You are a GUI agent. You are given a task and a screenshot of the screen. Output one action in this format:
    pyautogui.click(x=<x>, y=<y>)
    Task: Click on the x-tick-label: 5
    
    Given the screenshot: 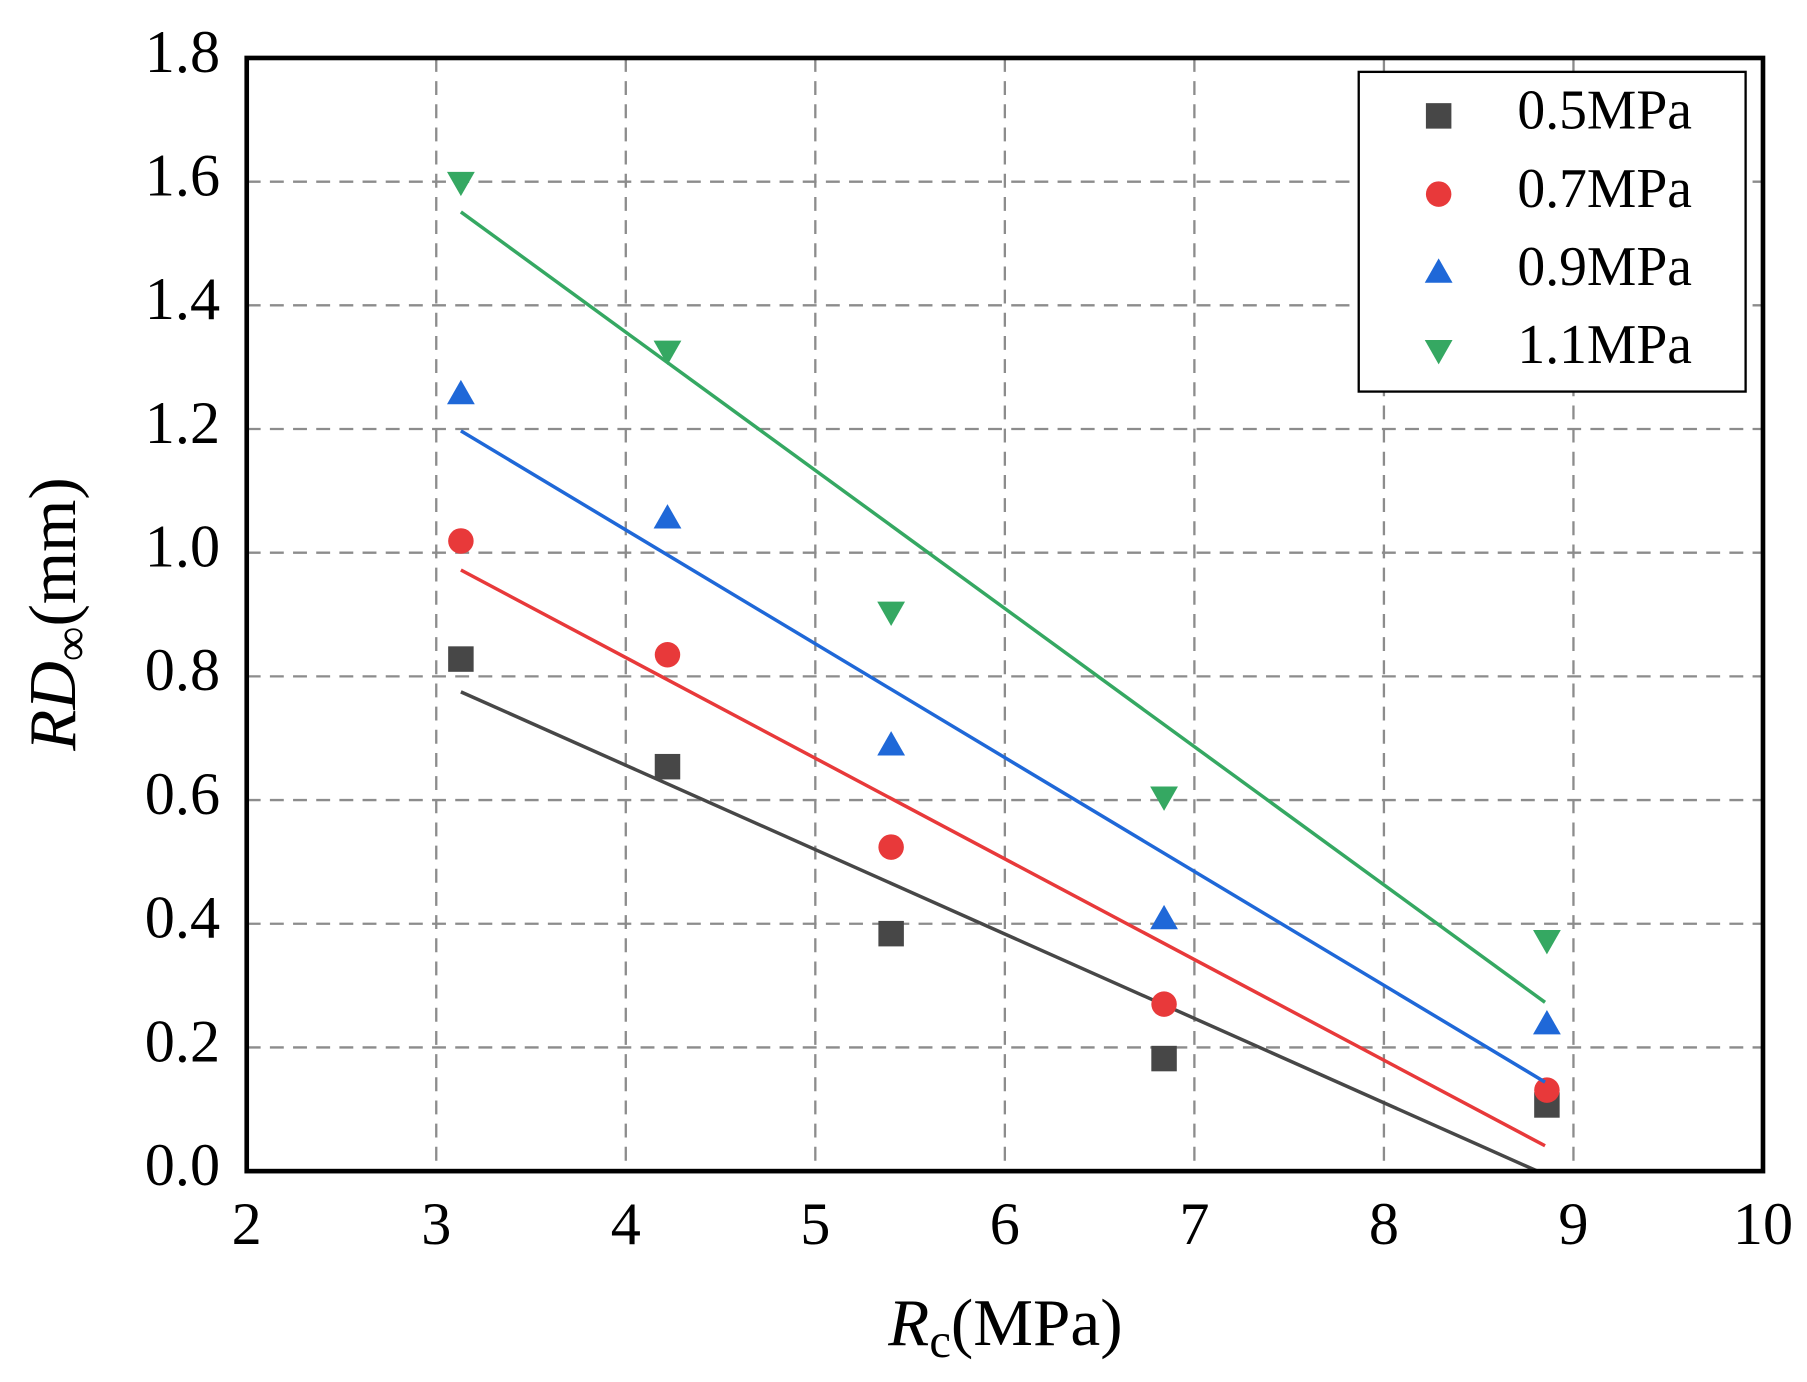 What is the action you would take?
    pyautogui.click(x=815, y=1224)
    